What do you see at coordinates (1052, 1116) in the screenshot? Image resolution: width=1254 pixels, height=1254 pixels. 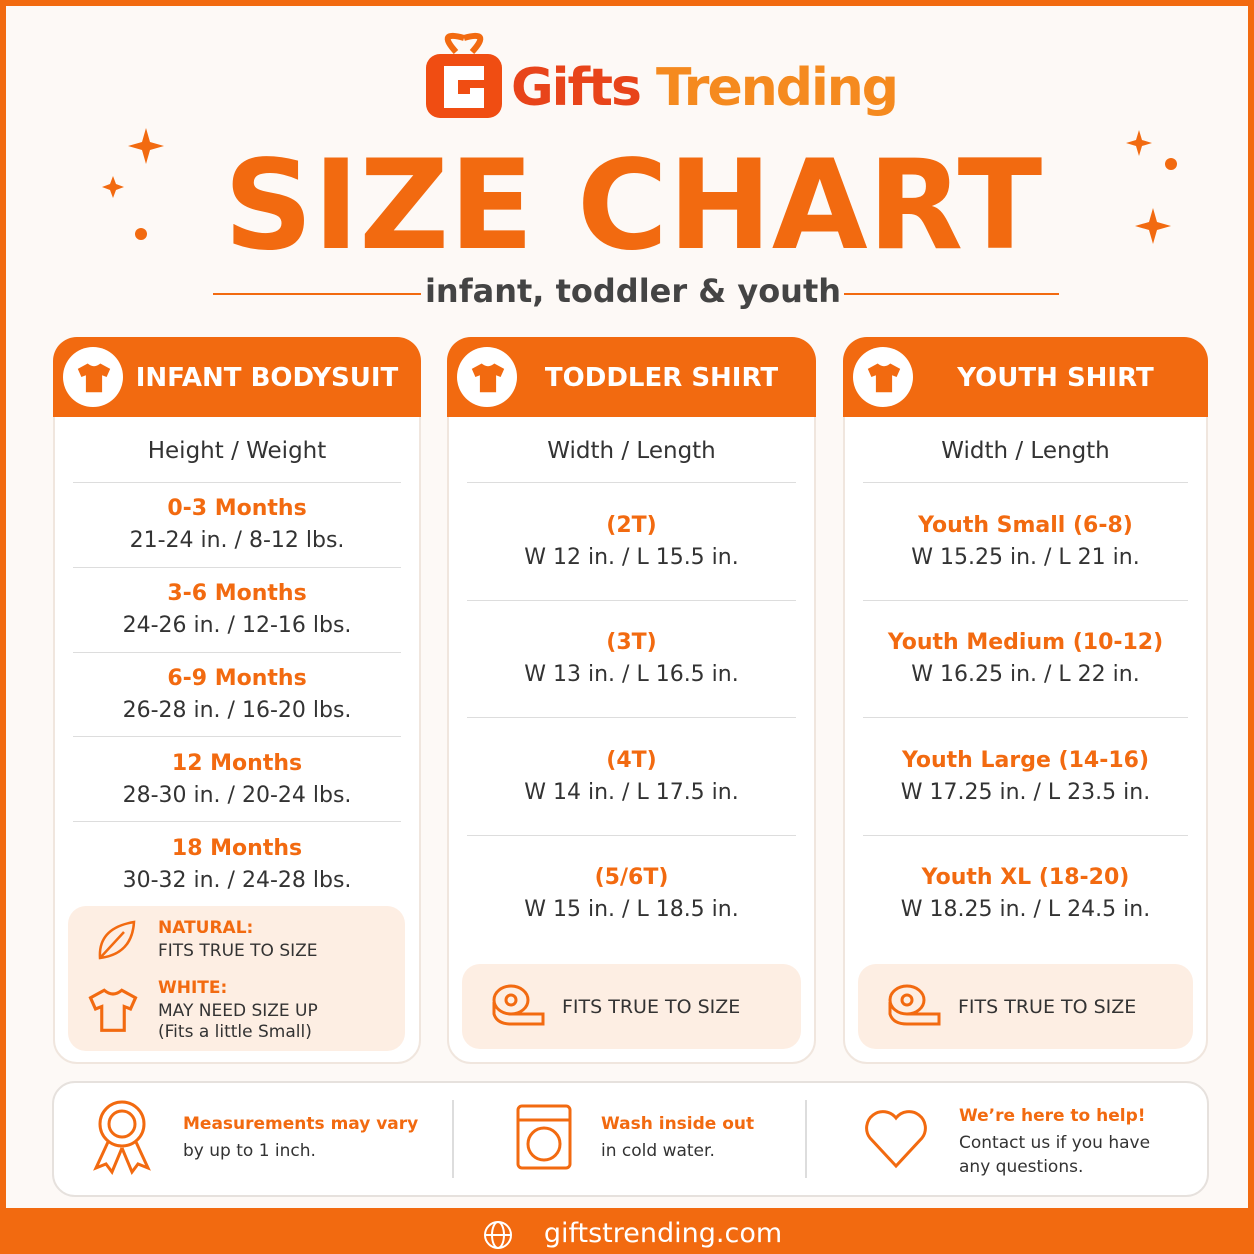 I see `tip-title: We’re here to help!` at bounding box center [1052, 1116].